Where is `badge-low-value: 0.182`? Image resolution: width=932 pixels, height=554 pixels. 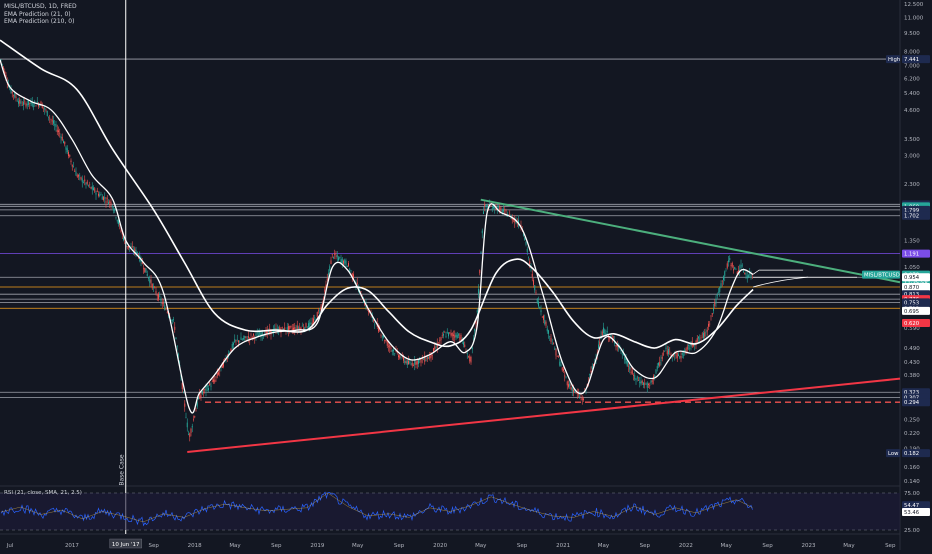 badge-low-value: 0.182 is located at coordinates (916, 453).